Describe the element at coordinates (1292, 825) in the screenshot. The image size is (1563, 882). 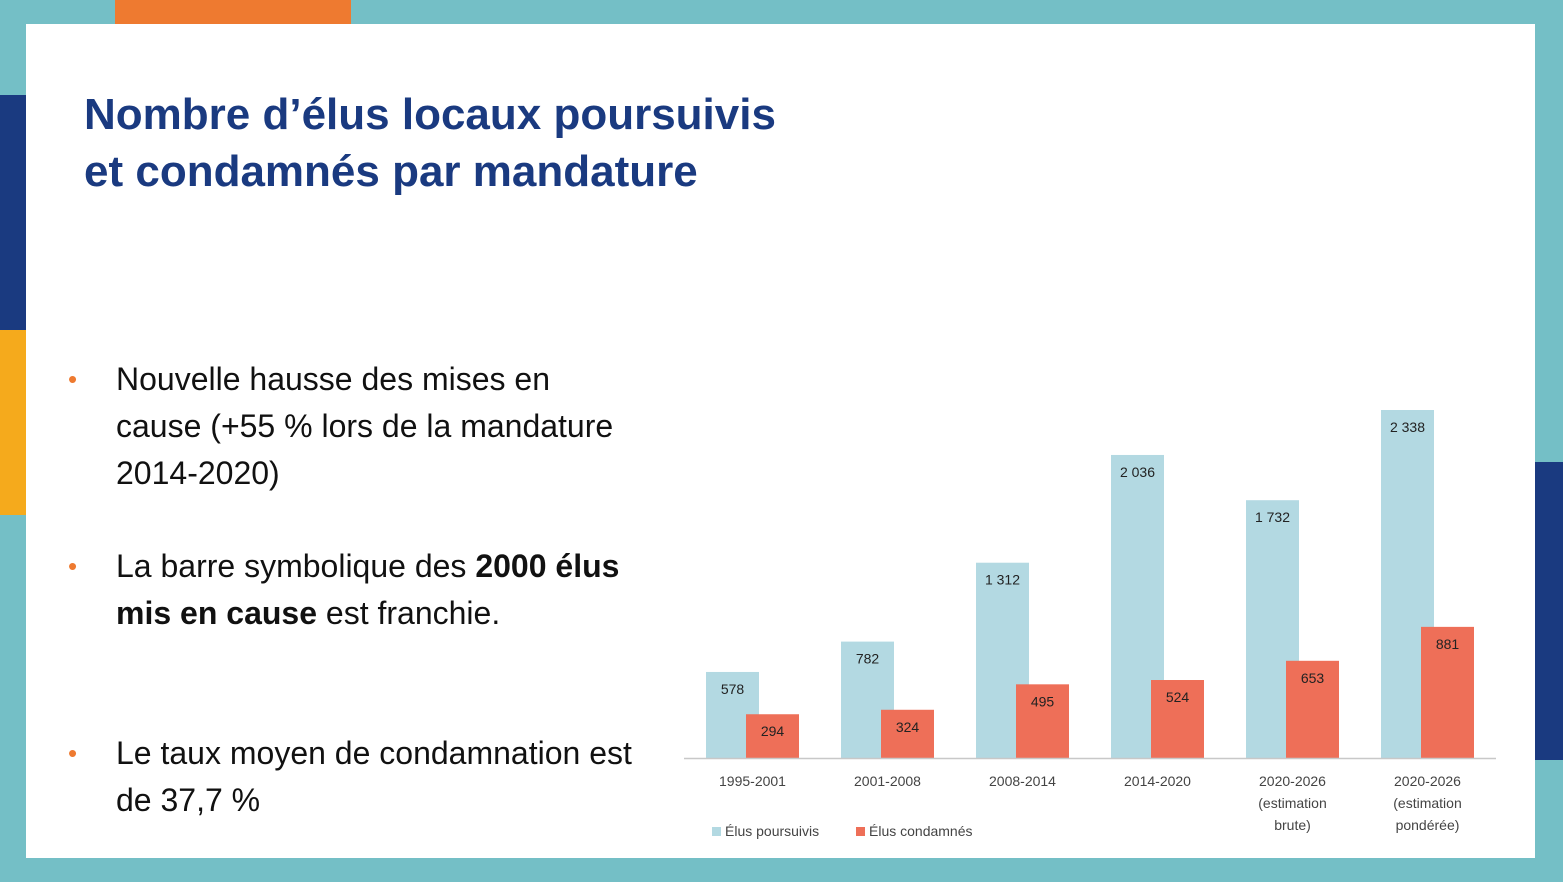
I see `x-tick-label: brute)` at that location.